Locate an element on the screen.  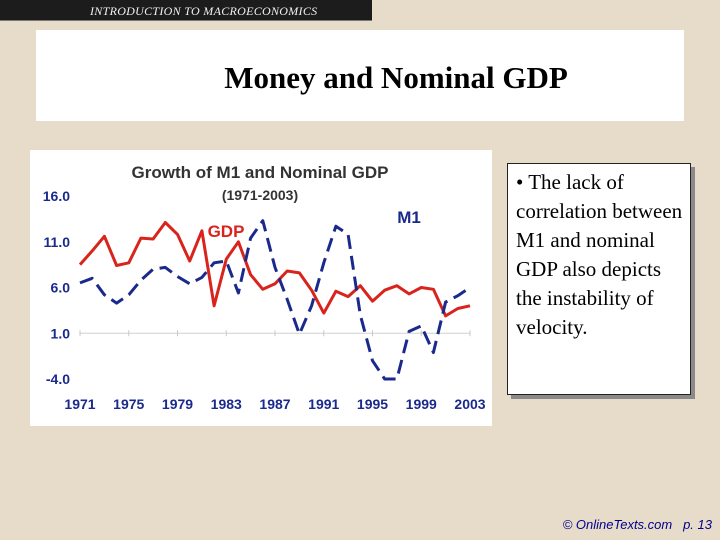
banner-text: INTRODUCTION TO MACROECONOMICS is located at coordinates (204, 11).